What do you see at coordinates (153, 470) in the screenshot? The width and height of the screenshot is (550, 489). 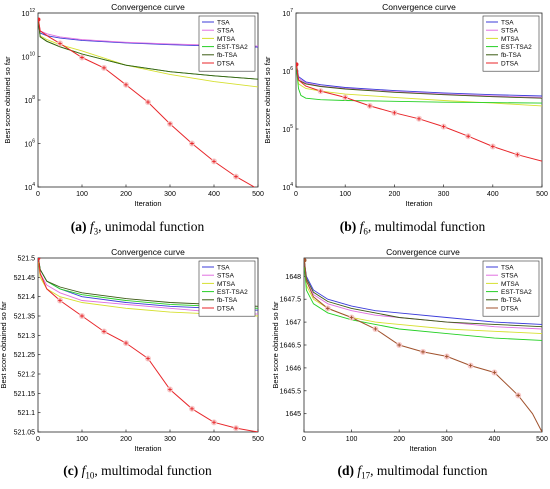 I see `caption-c-rest: , multimodal function` at bounding box center [153, 470].